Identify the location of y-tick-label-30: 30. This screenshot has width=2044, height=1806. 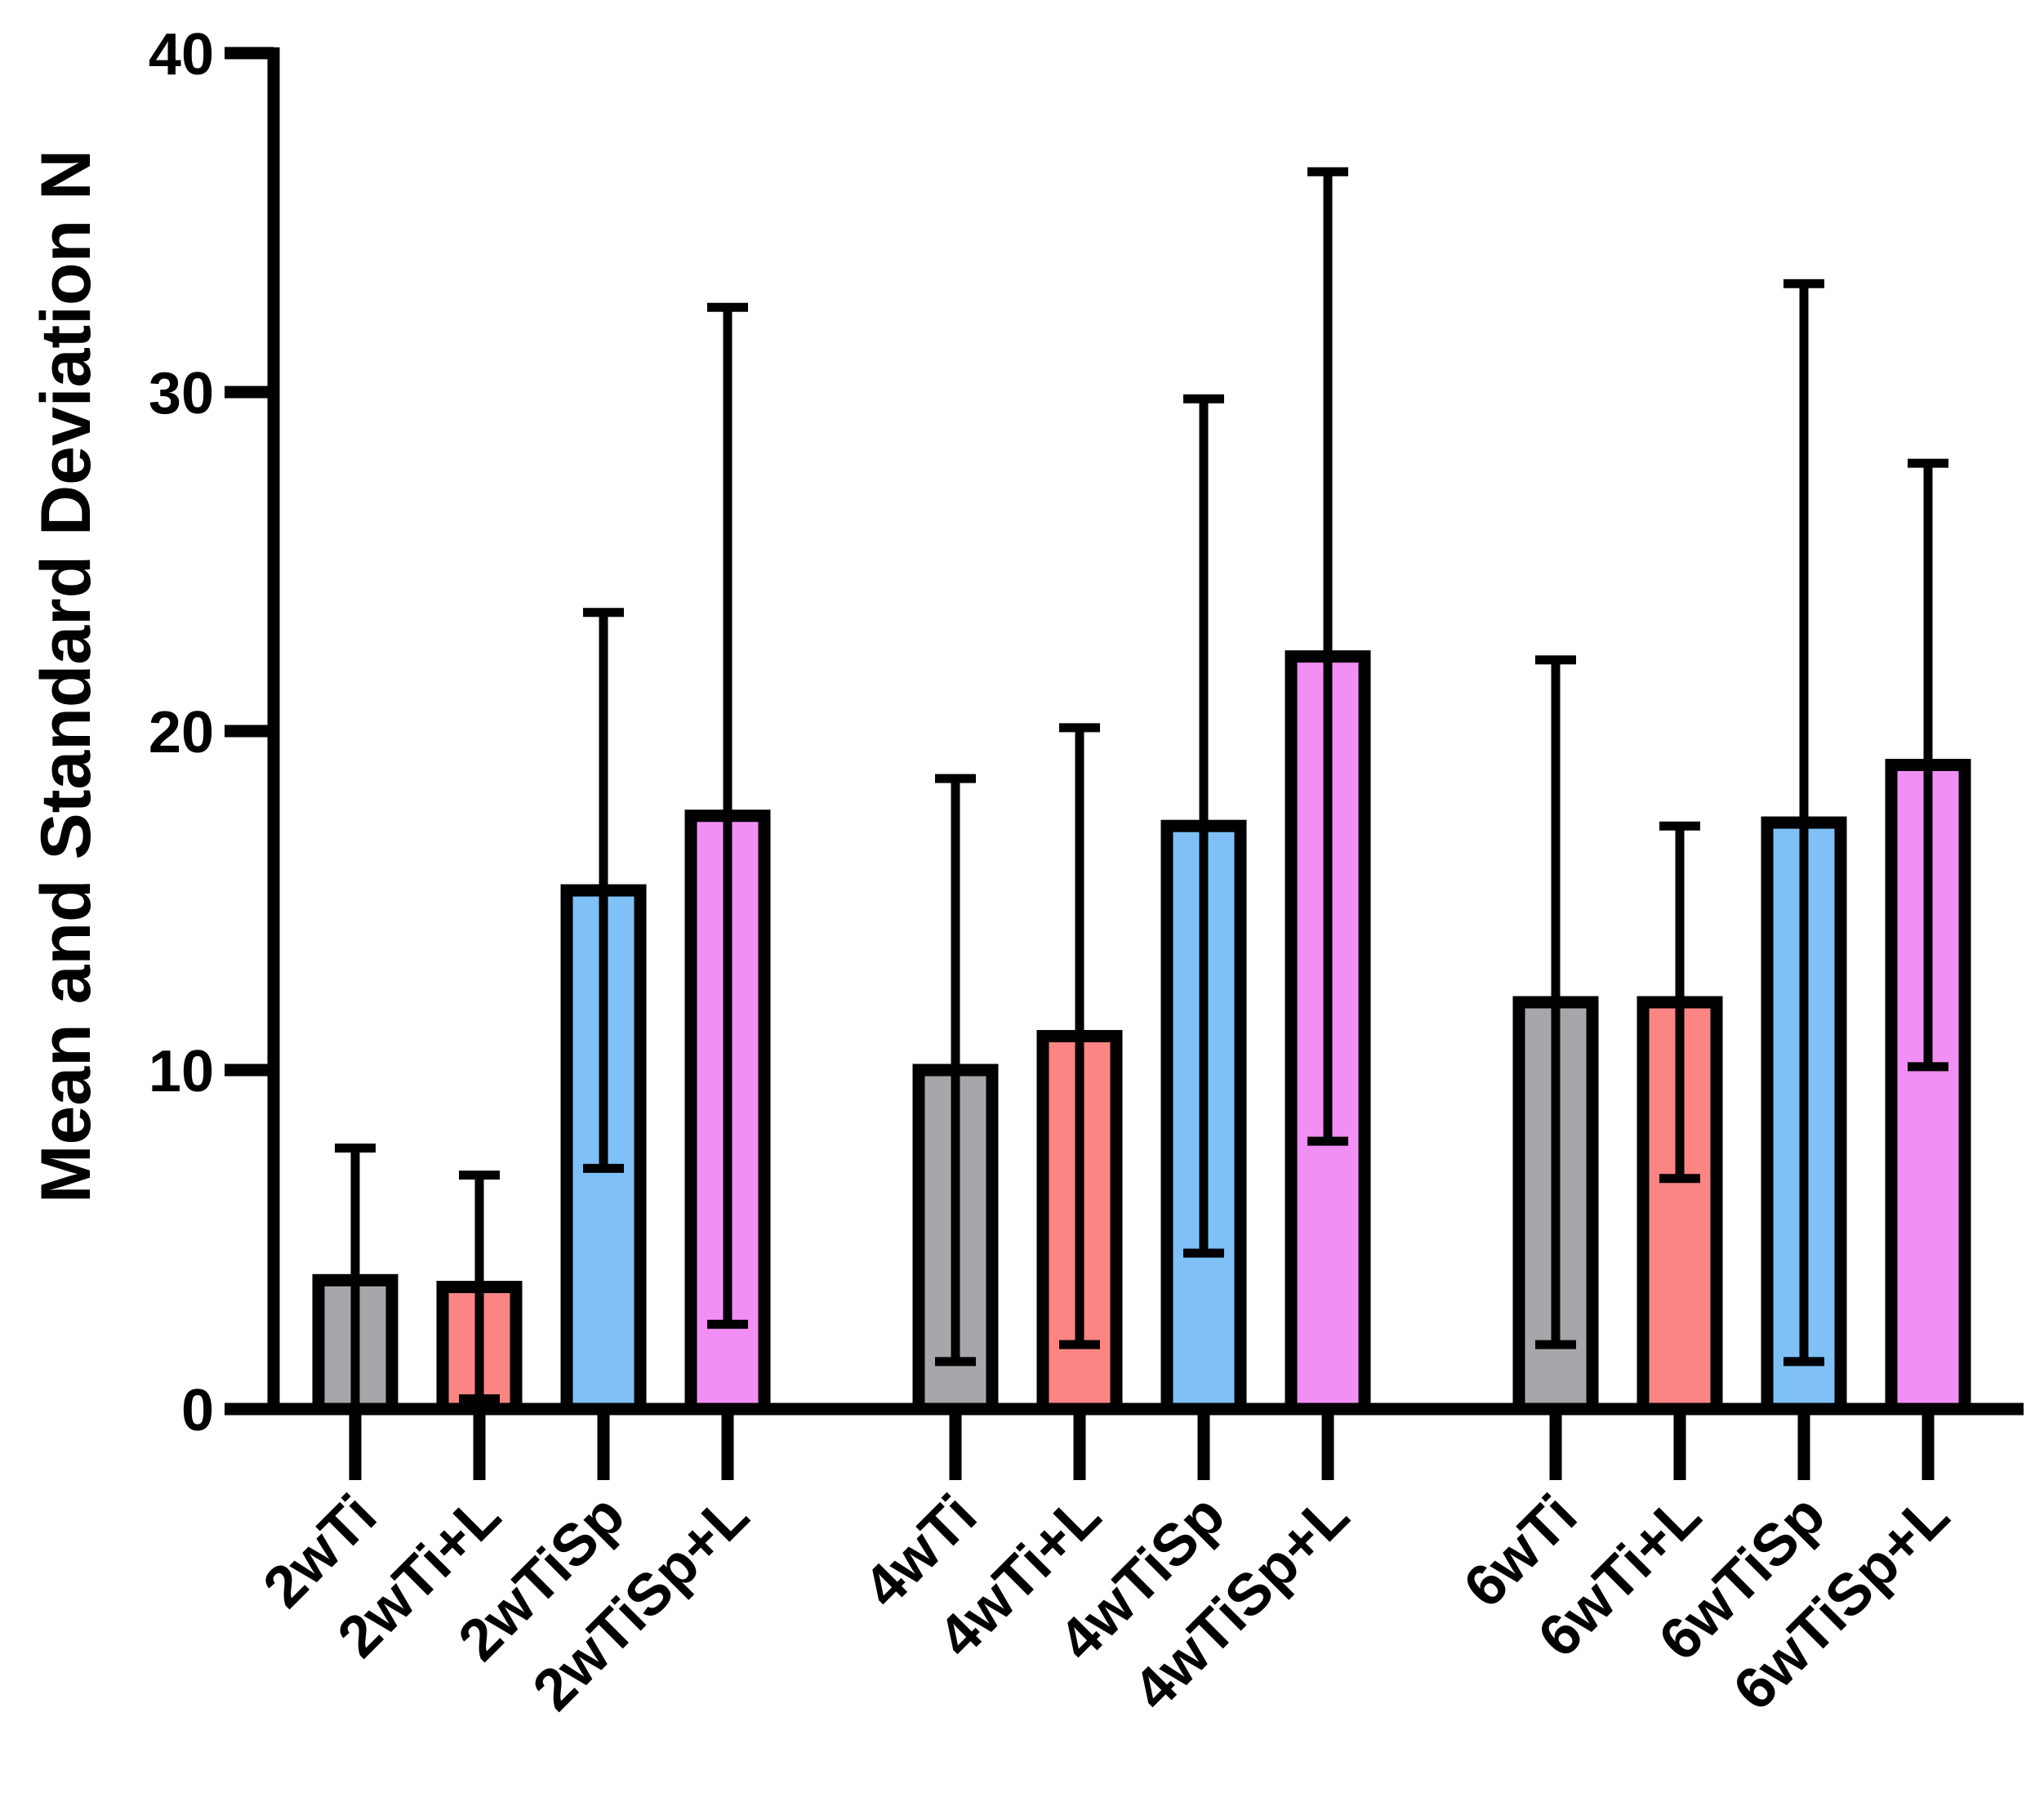
(181, 393).